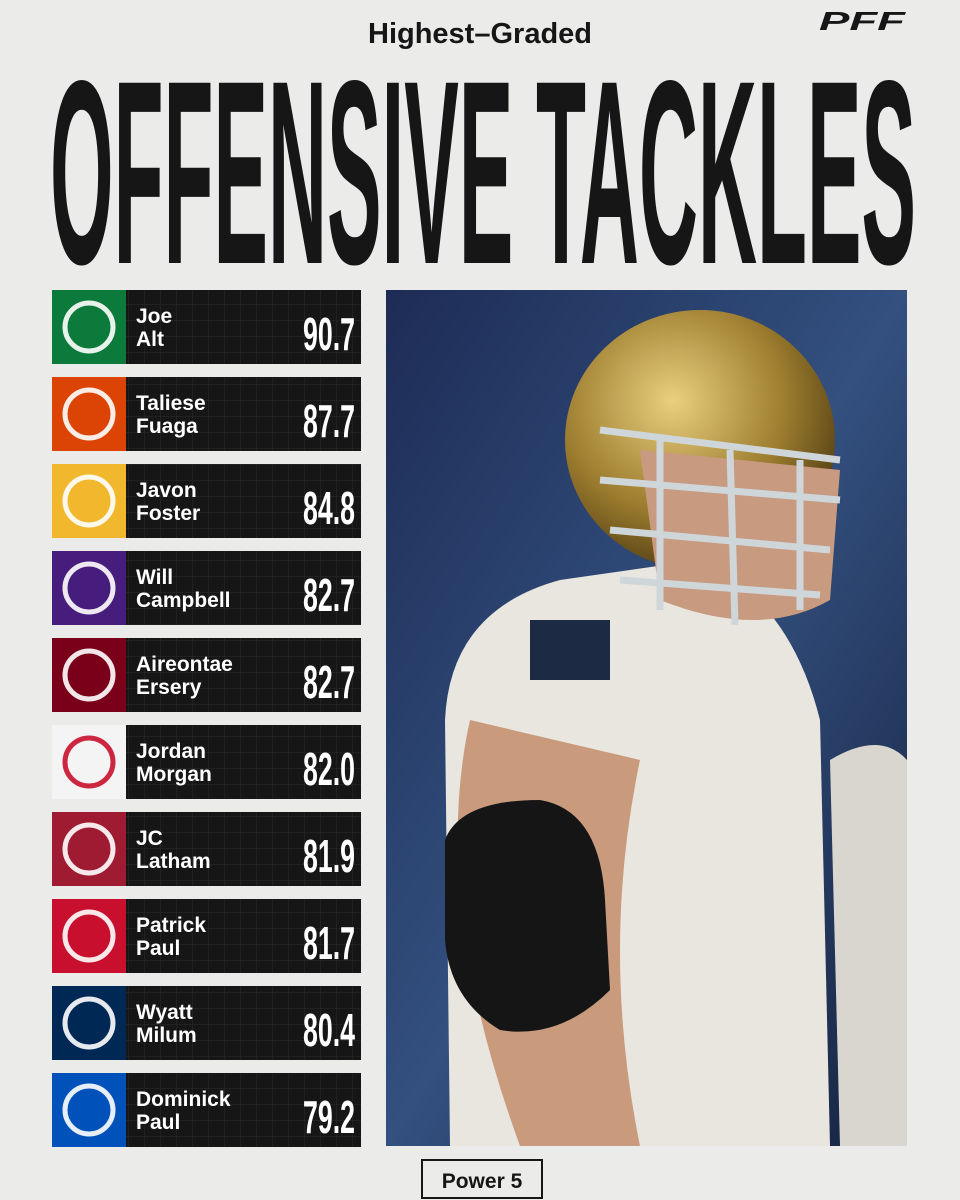 The image size is (960, 1200). Describe the element at coordinates (329, 943) in the screenshot. I see `player-grade: 81.7` at that location.